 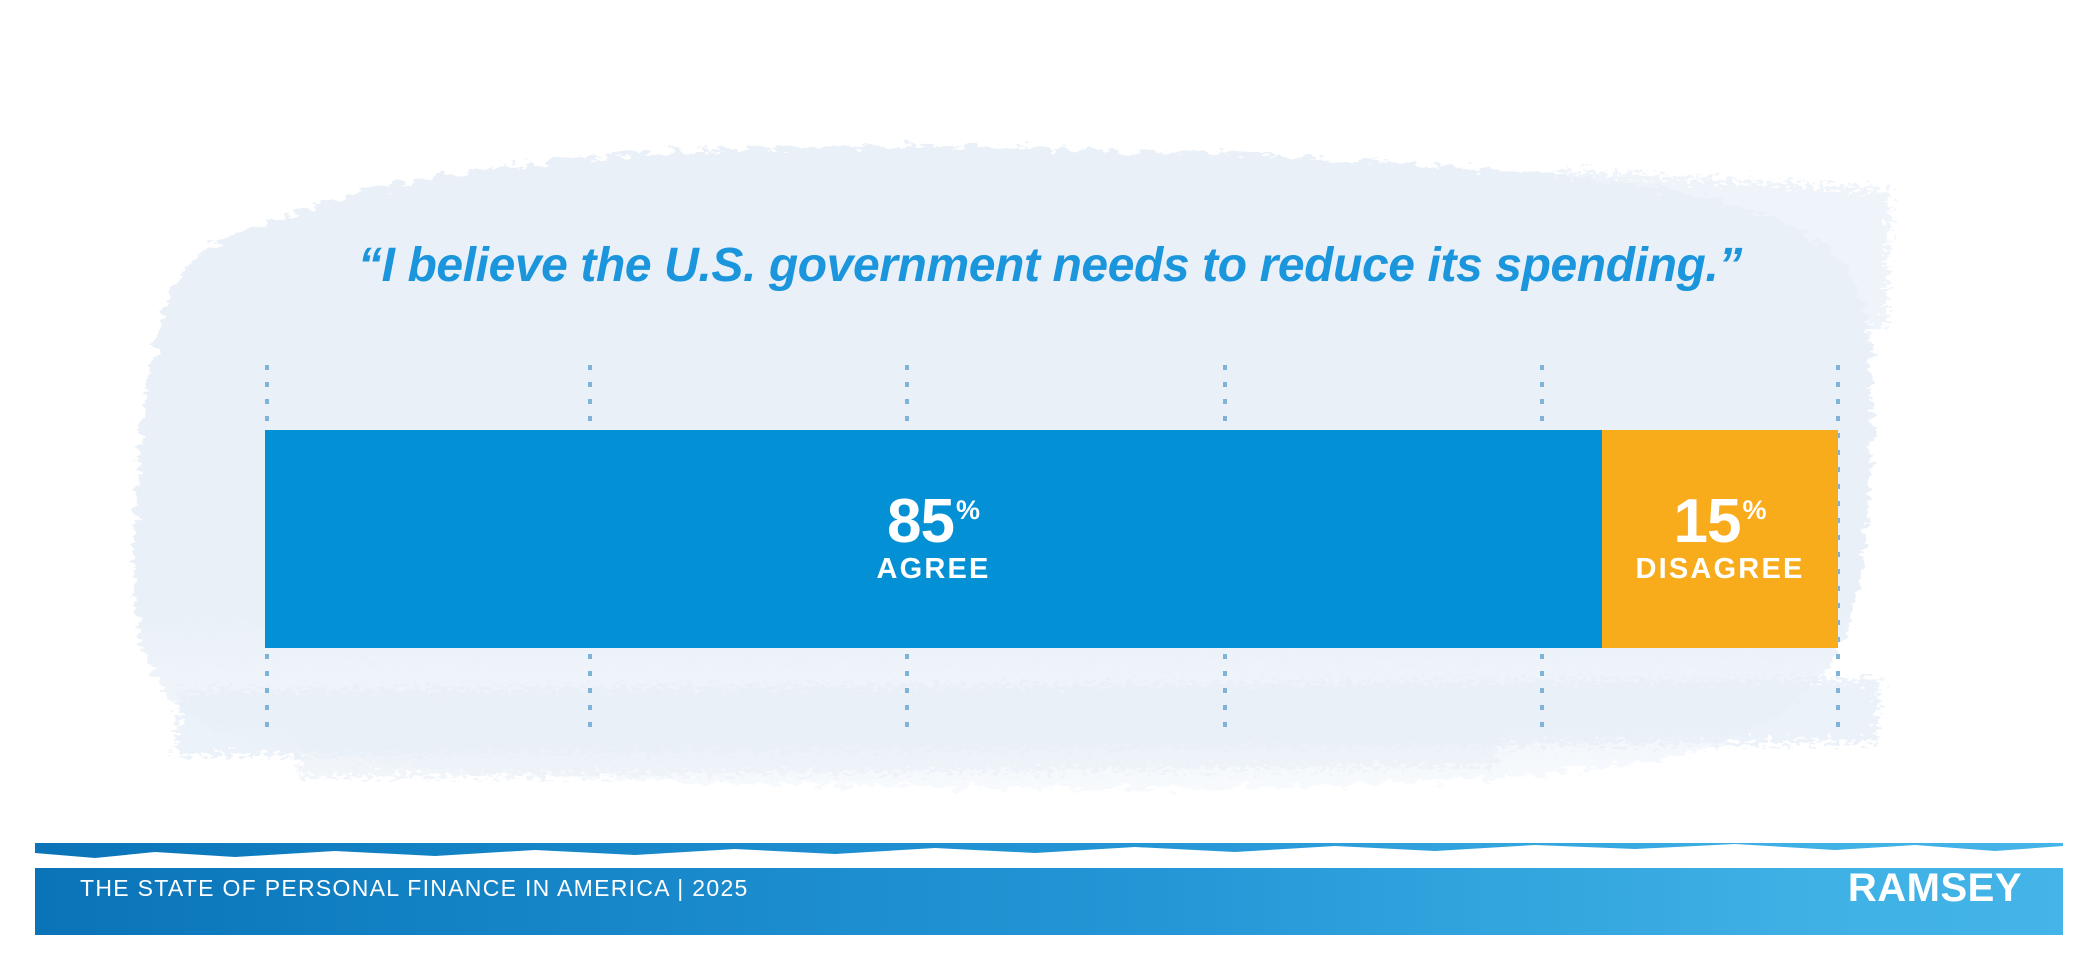 I want to click on agree-percent: 85 %, so click(x=934, y=521).